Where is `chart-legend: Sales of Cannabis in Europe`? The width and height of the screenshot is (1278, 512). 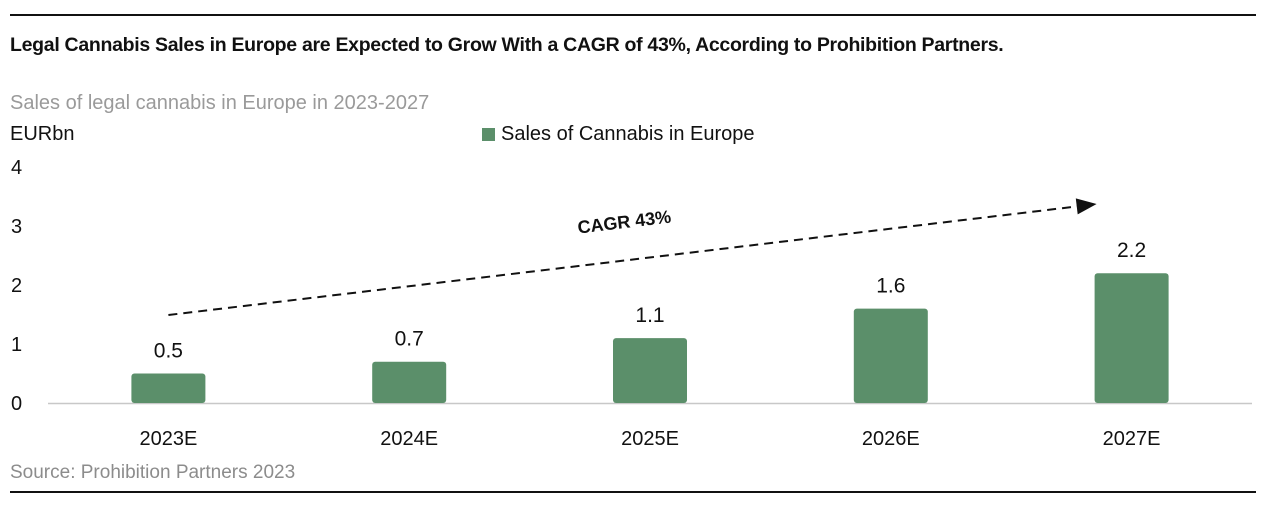 chart-legend: Sales of Cannabis in Europe is located at coordinates (618, 134).